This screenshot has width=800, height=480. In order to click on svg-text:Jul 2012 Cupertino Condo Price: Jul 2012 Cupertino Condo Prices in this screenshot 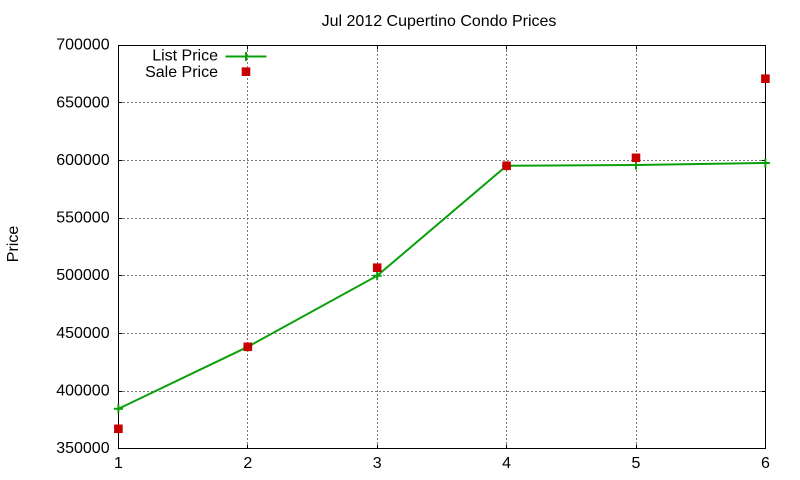, I will do `click(439, 21)`.